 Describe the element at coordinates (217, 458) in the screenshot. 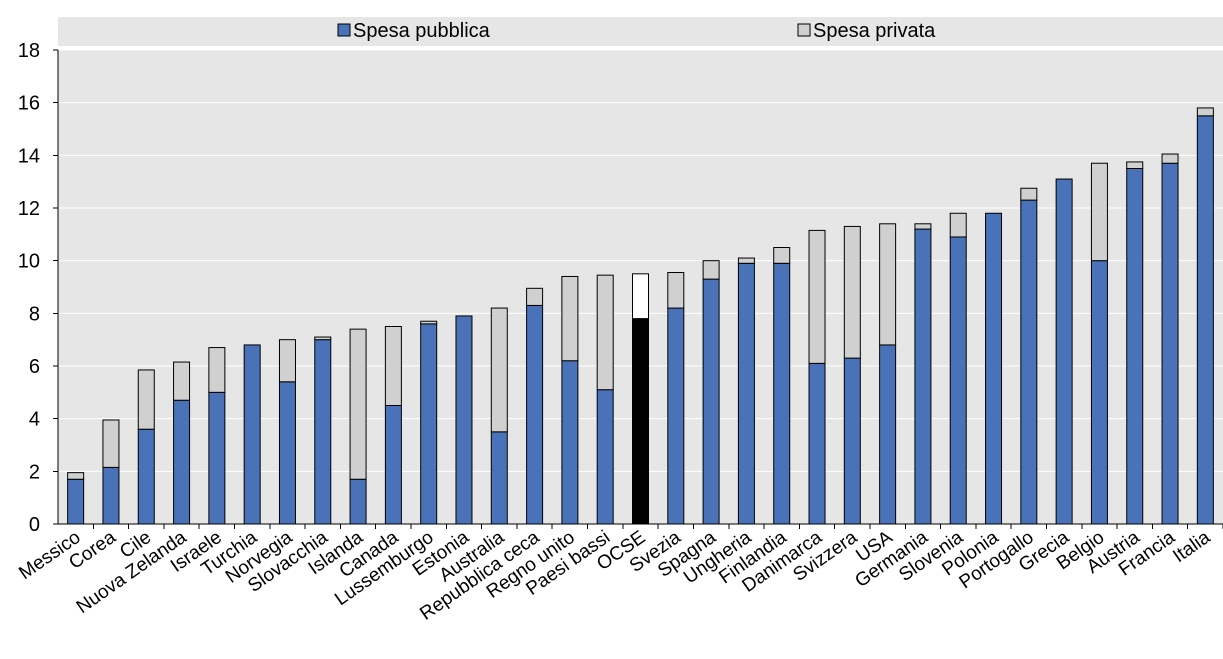

I see `bar-spesa-pubblica-israele` at that location.